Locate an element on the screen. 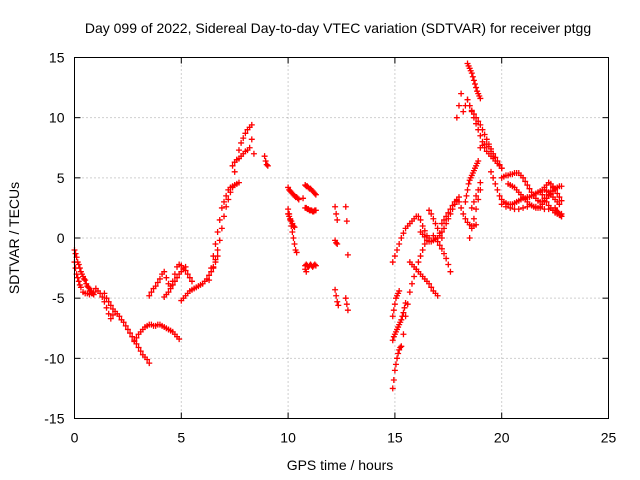  x-tick-label: 10 is located at coordinates (288, 438).